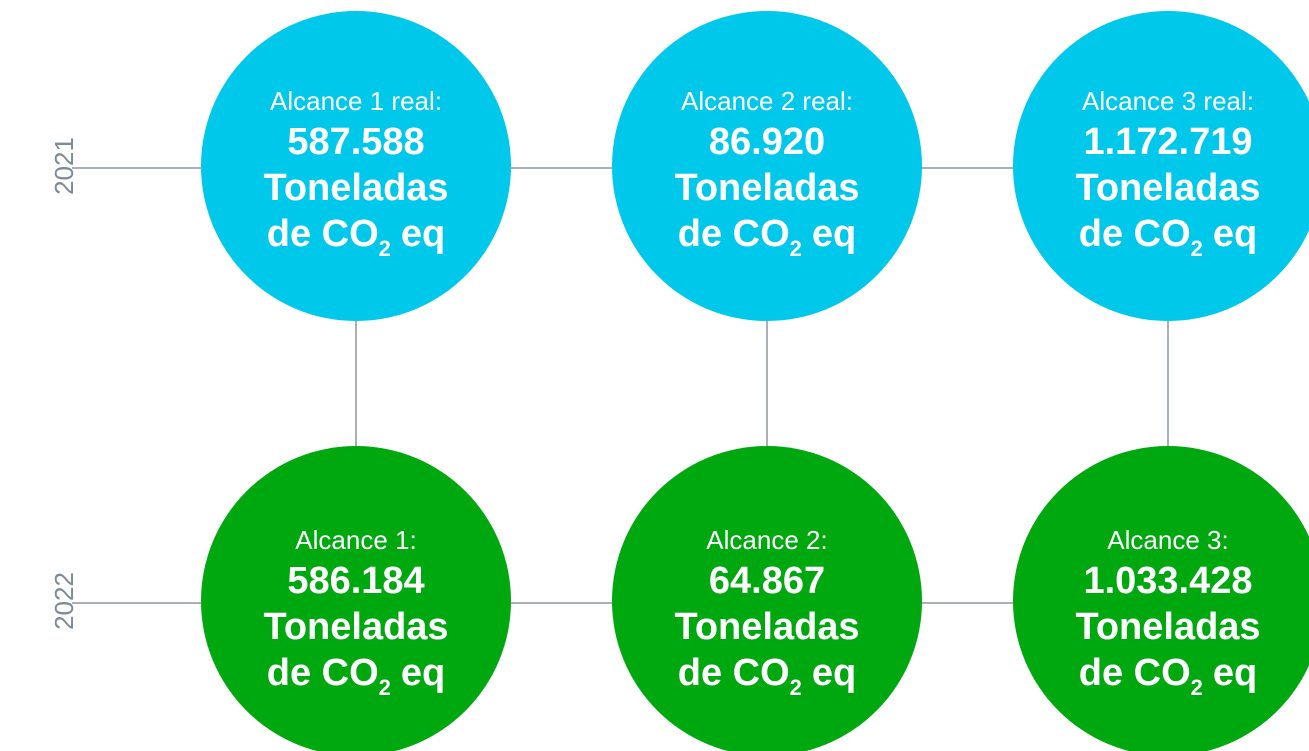 The image size is (1309, 751). I want to click on year-label: 2022, so click(64, 601).